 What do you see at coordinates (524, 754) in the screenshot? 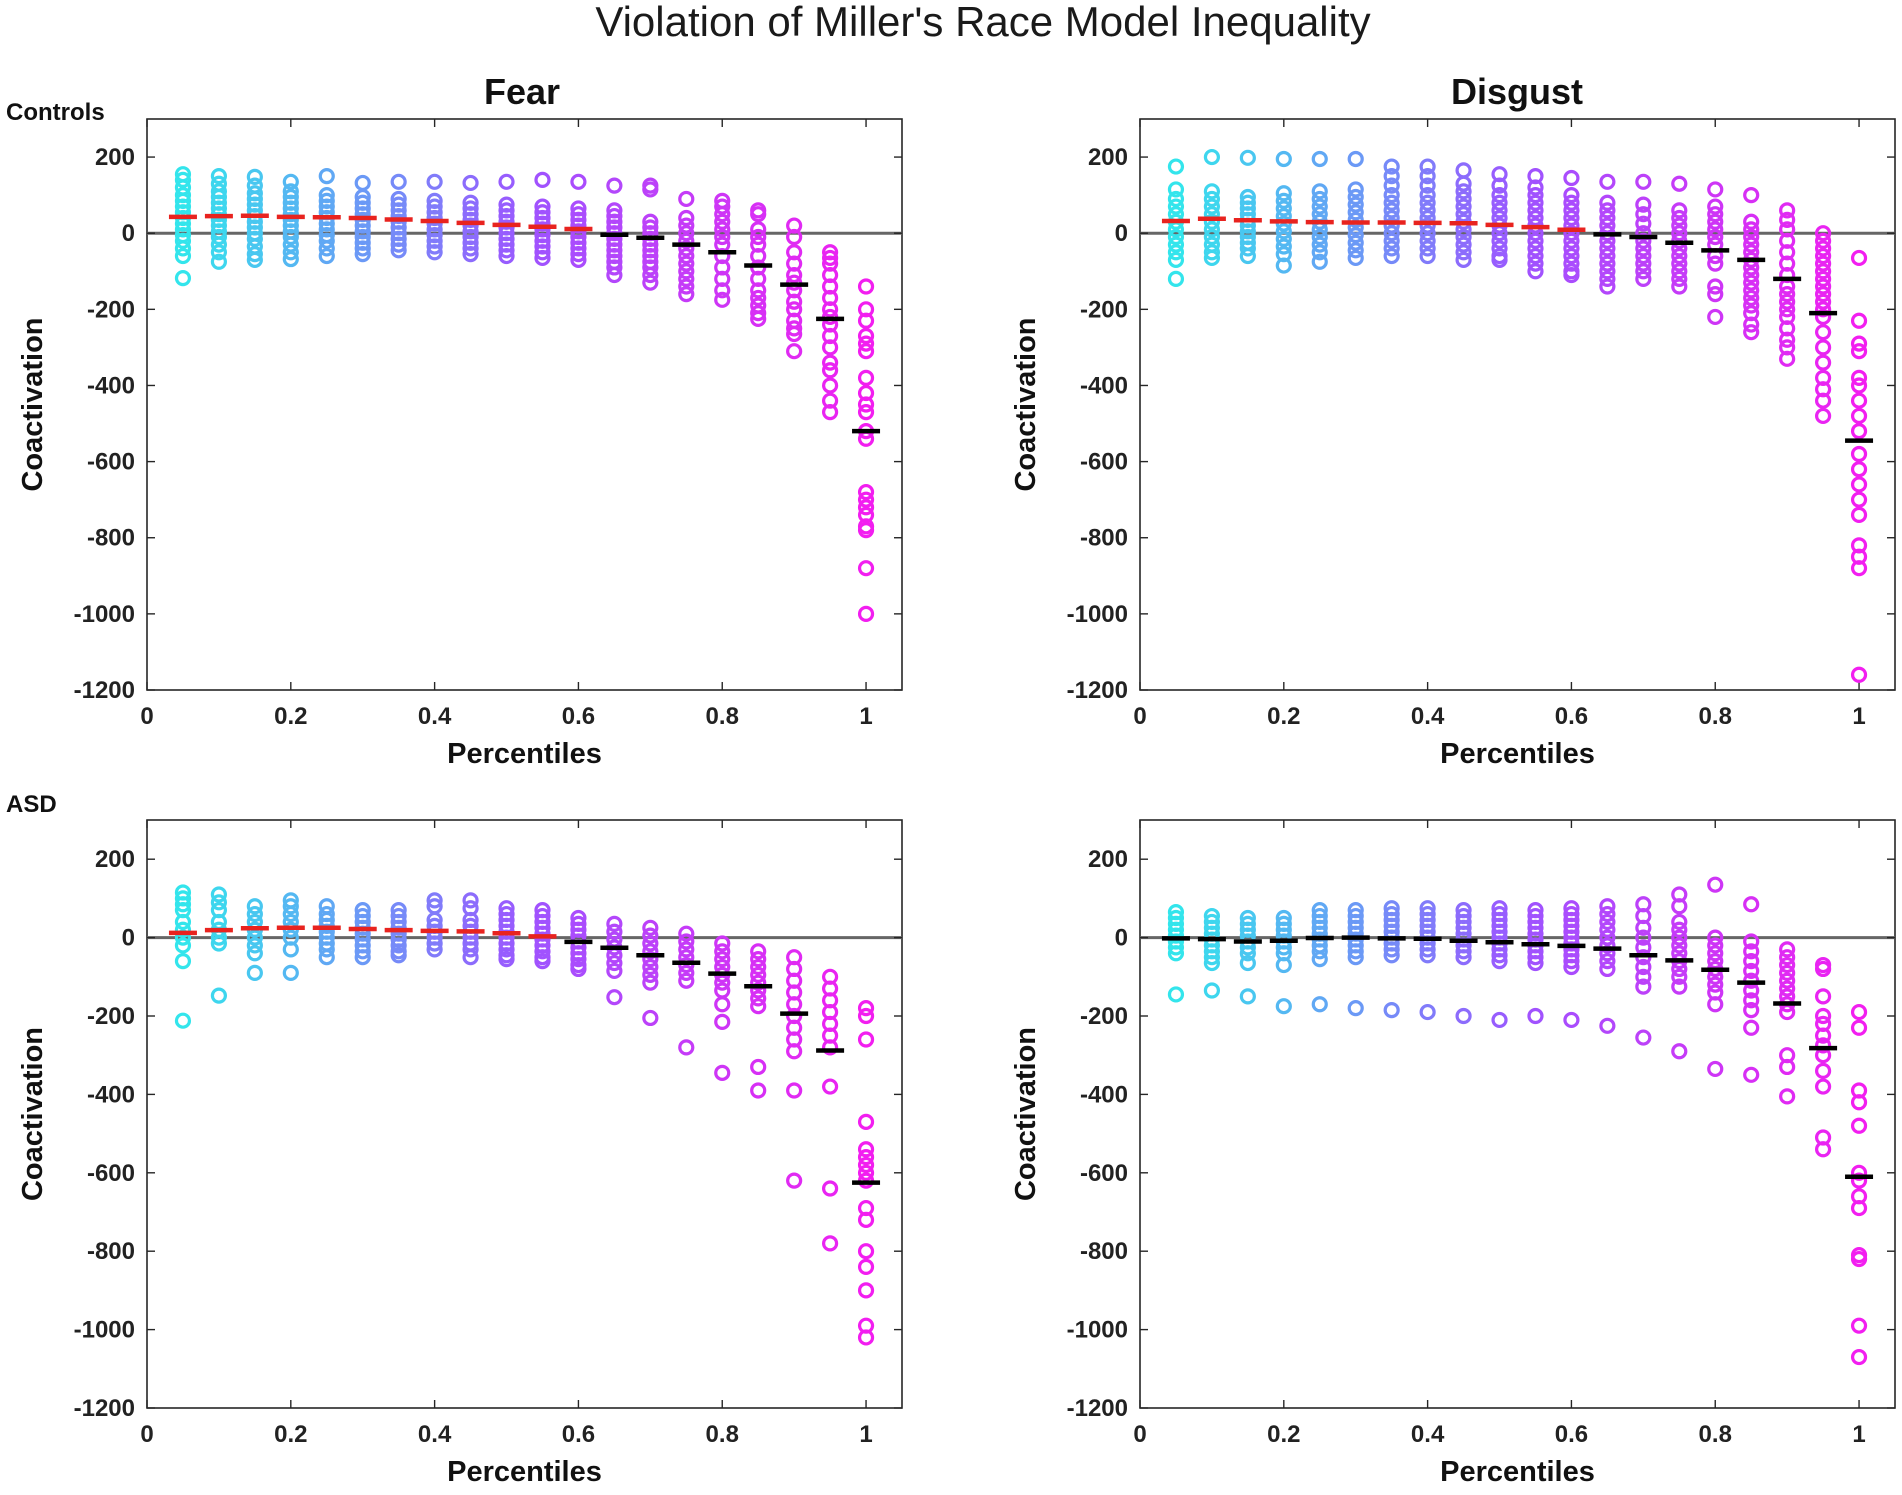
I see `x-axis-label: Percentiles` at bounding box center [524, 754].